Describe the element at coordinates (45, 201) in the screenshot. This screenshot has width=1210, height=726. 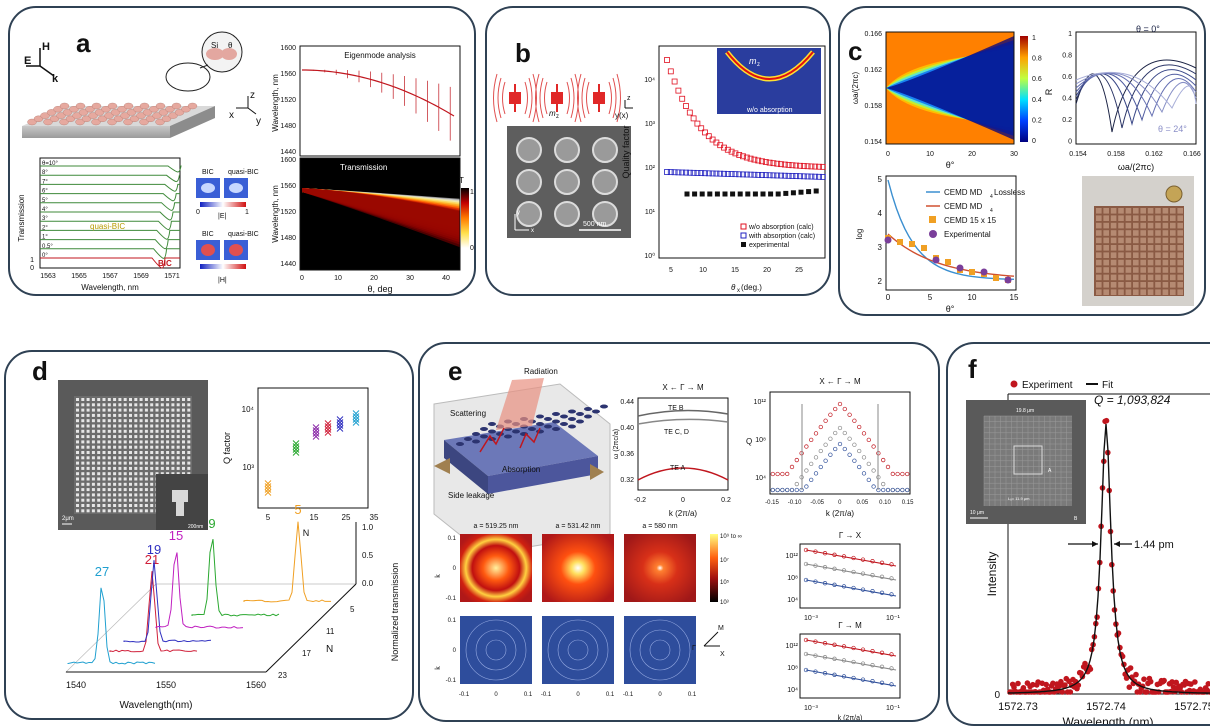
I see `curve-label: 5°` at that location.